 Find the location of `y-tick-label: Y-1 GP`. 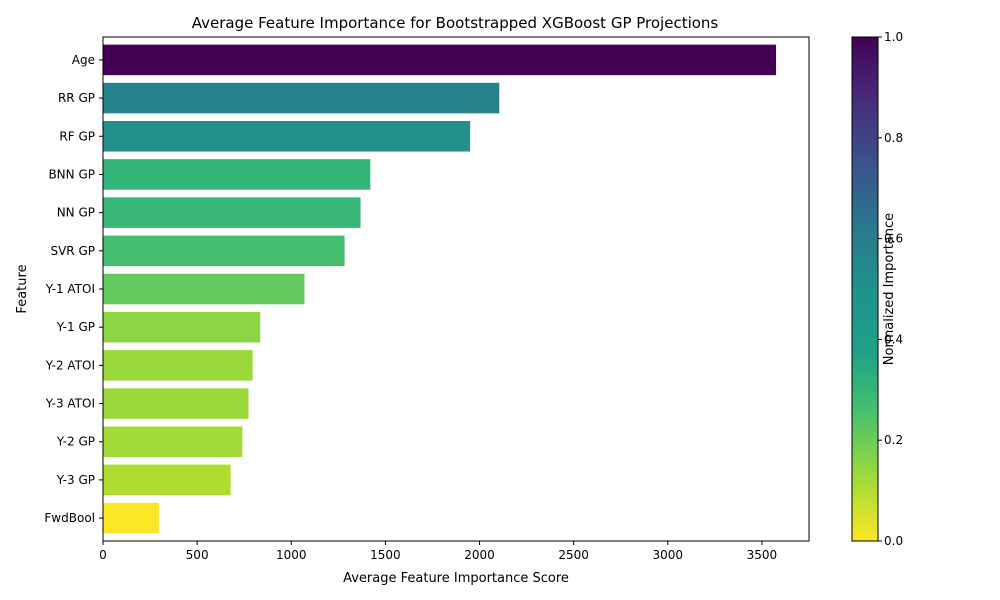

y-tick-label: Y-1 GP is located at coordinates (75, 327).